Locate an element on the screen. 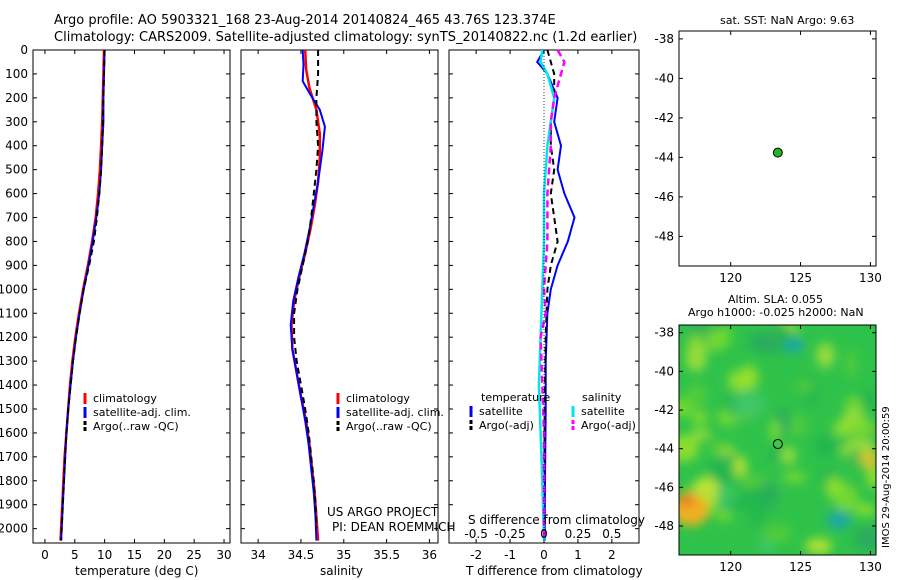  y-tick-label: 1700 is located at coordinates (14, 457).